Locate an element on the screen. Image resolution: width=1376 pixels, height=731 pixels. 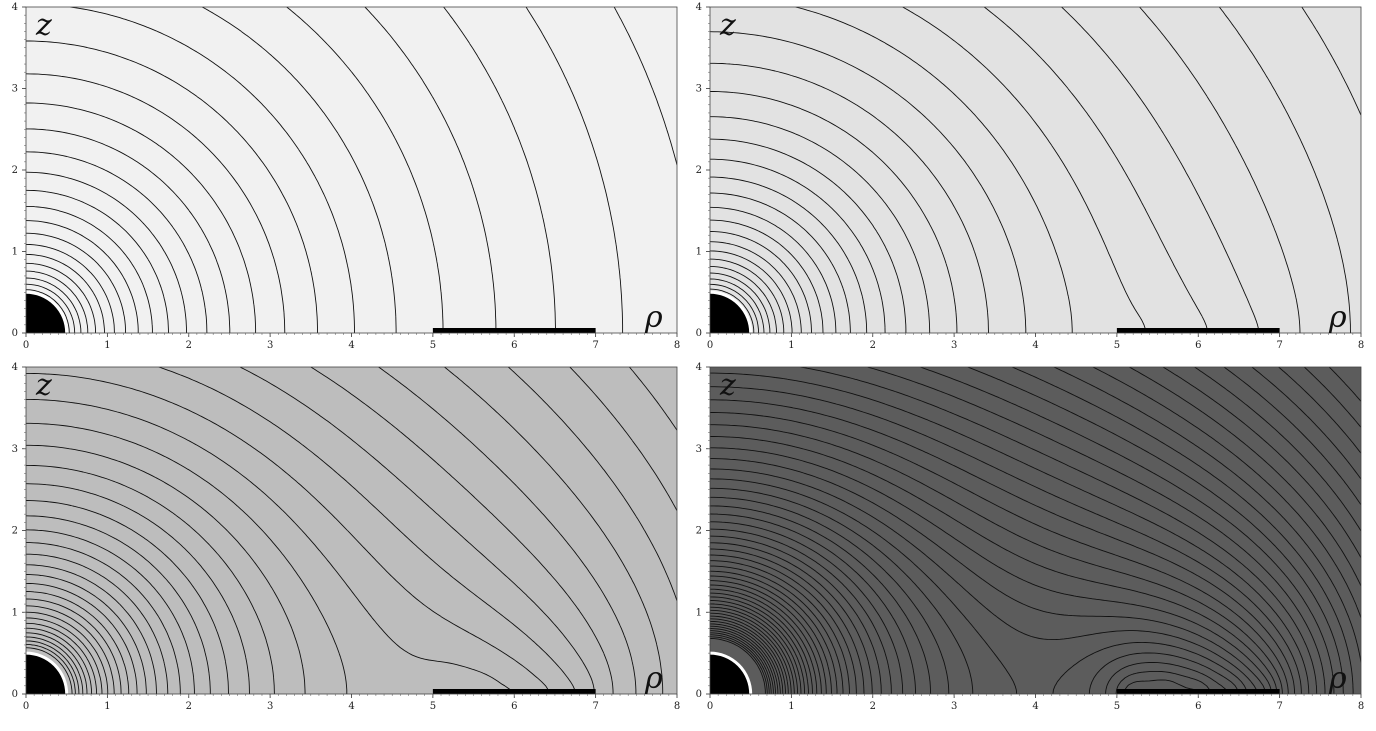
x-tick-label: 0 is located at coordinates (710, 345).